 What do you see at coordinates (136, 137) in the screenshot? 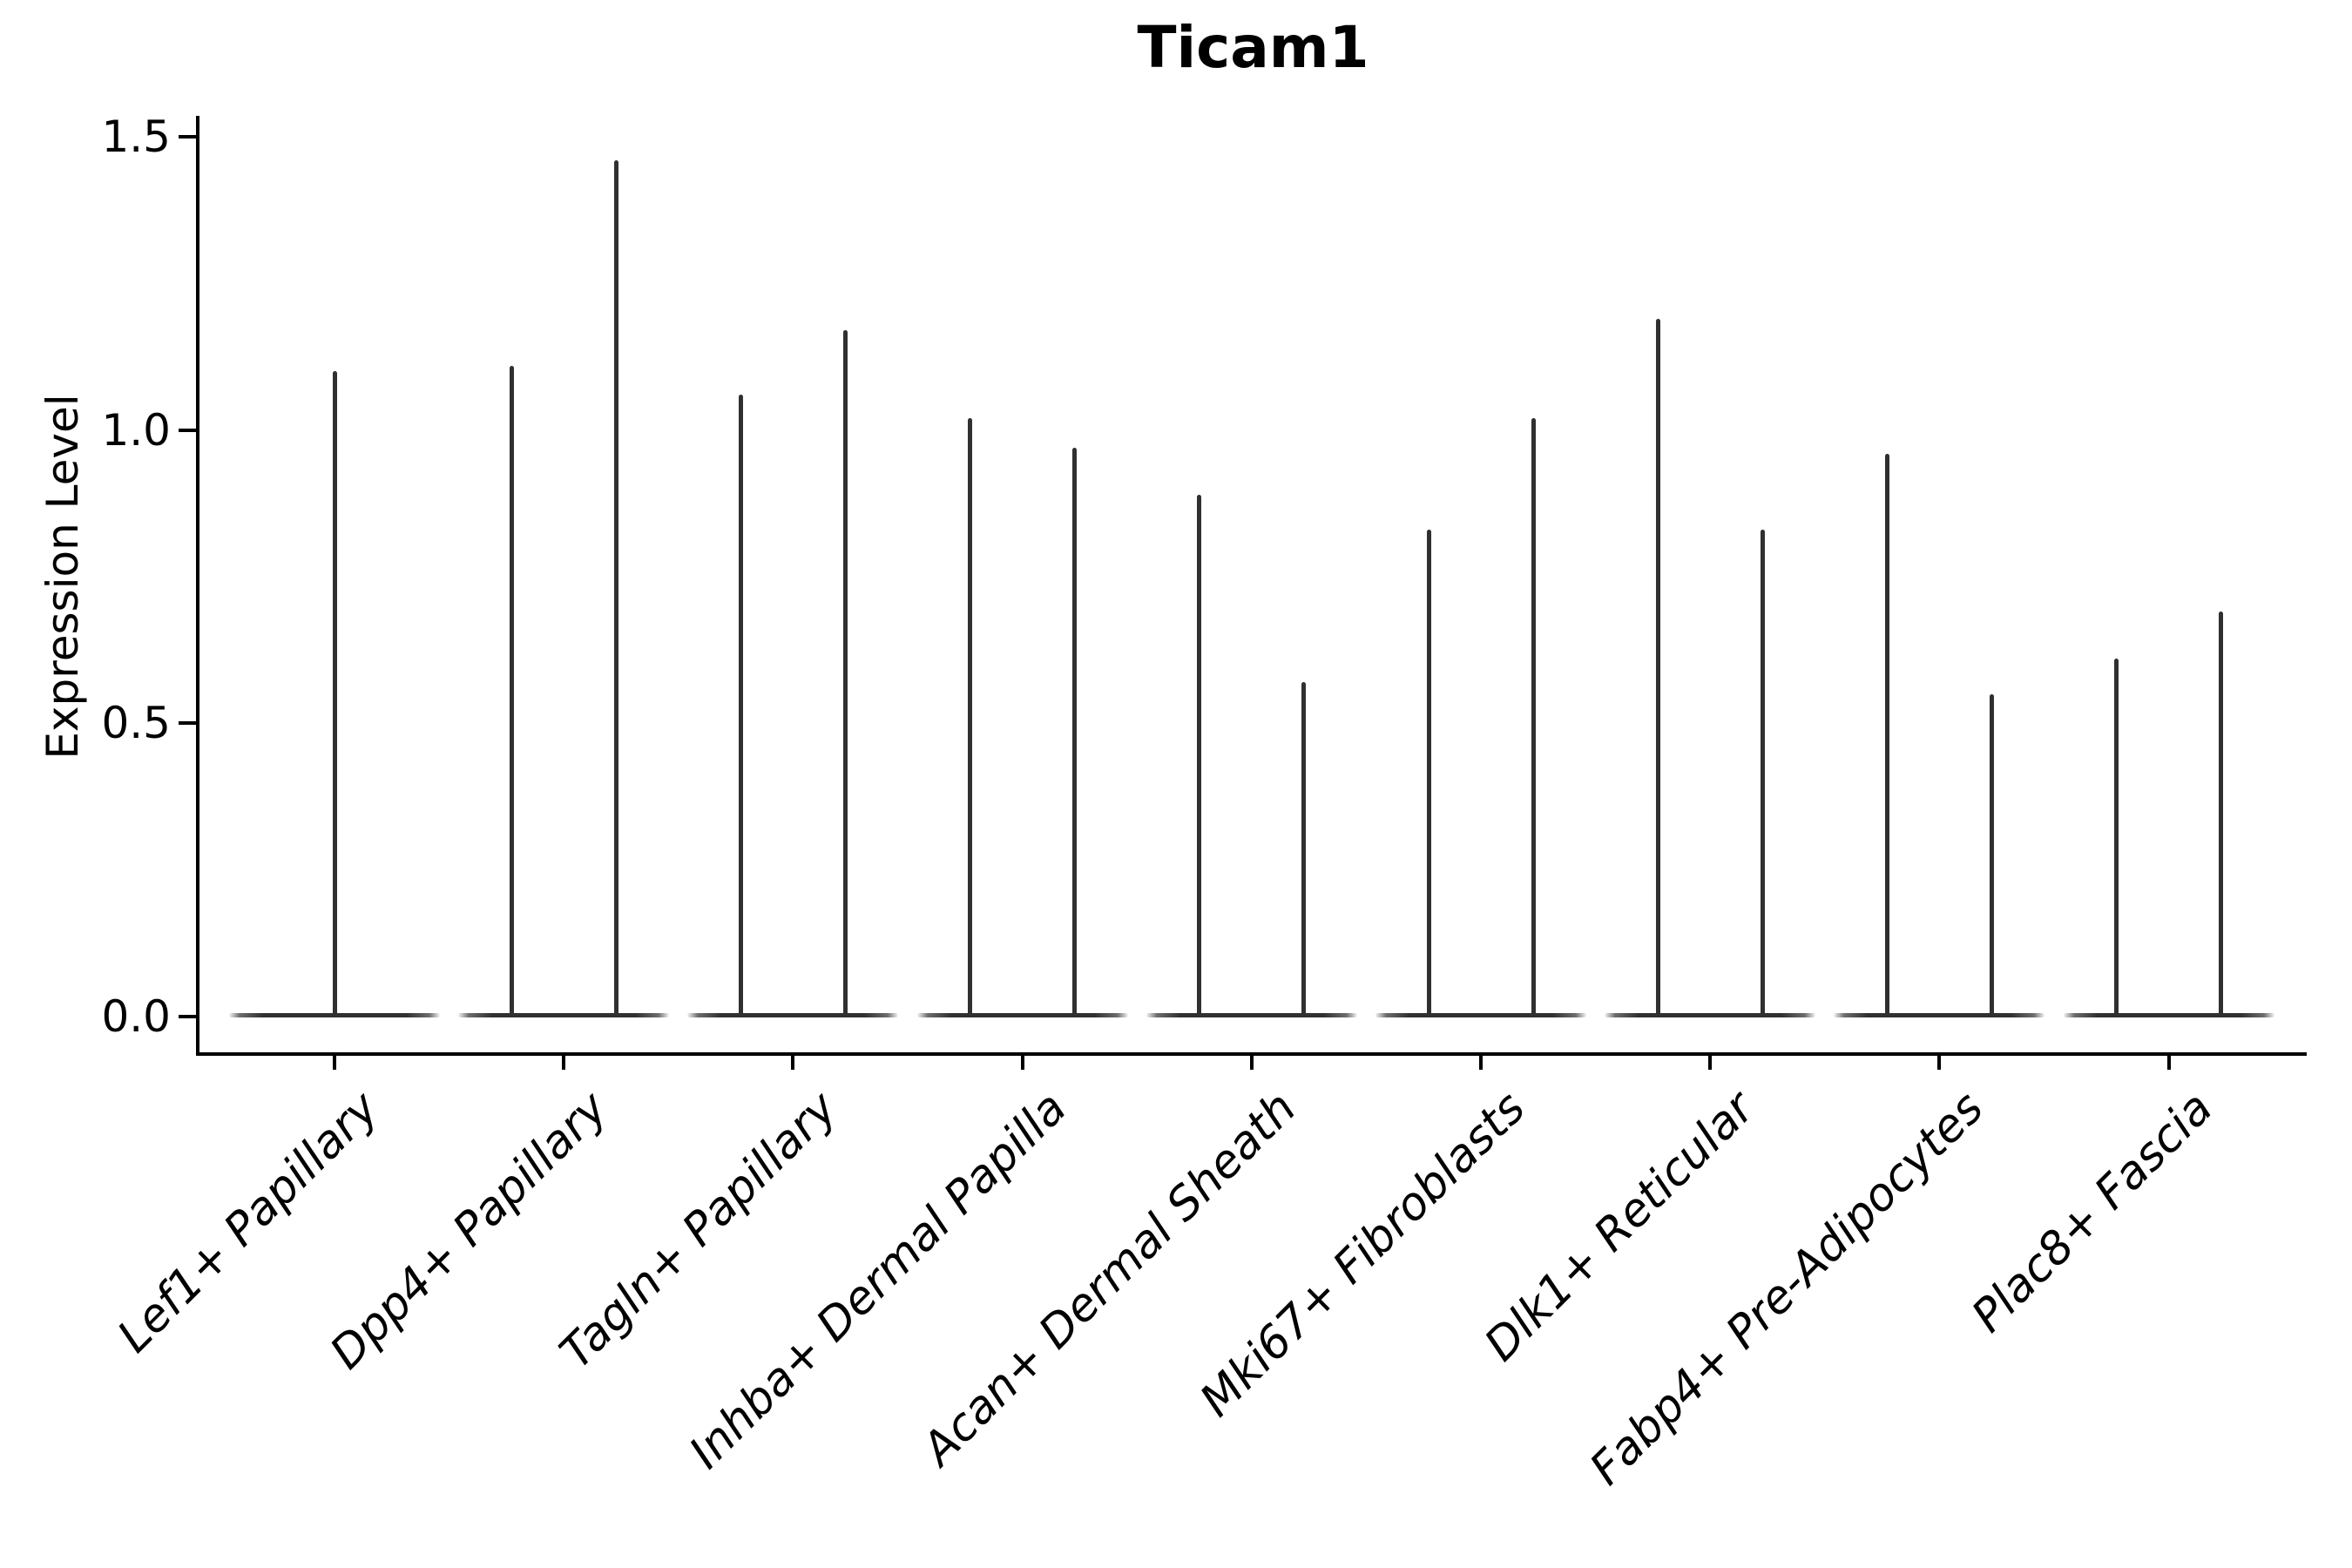
I see `y-tick-label: 1.5` at bounding box center [136, 137].